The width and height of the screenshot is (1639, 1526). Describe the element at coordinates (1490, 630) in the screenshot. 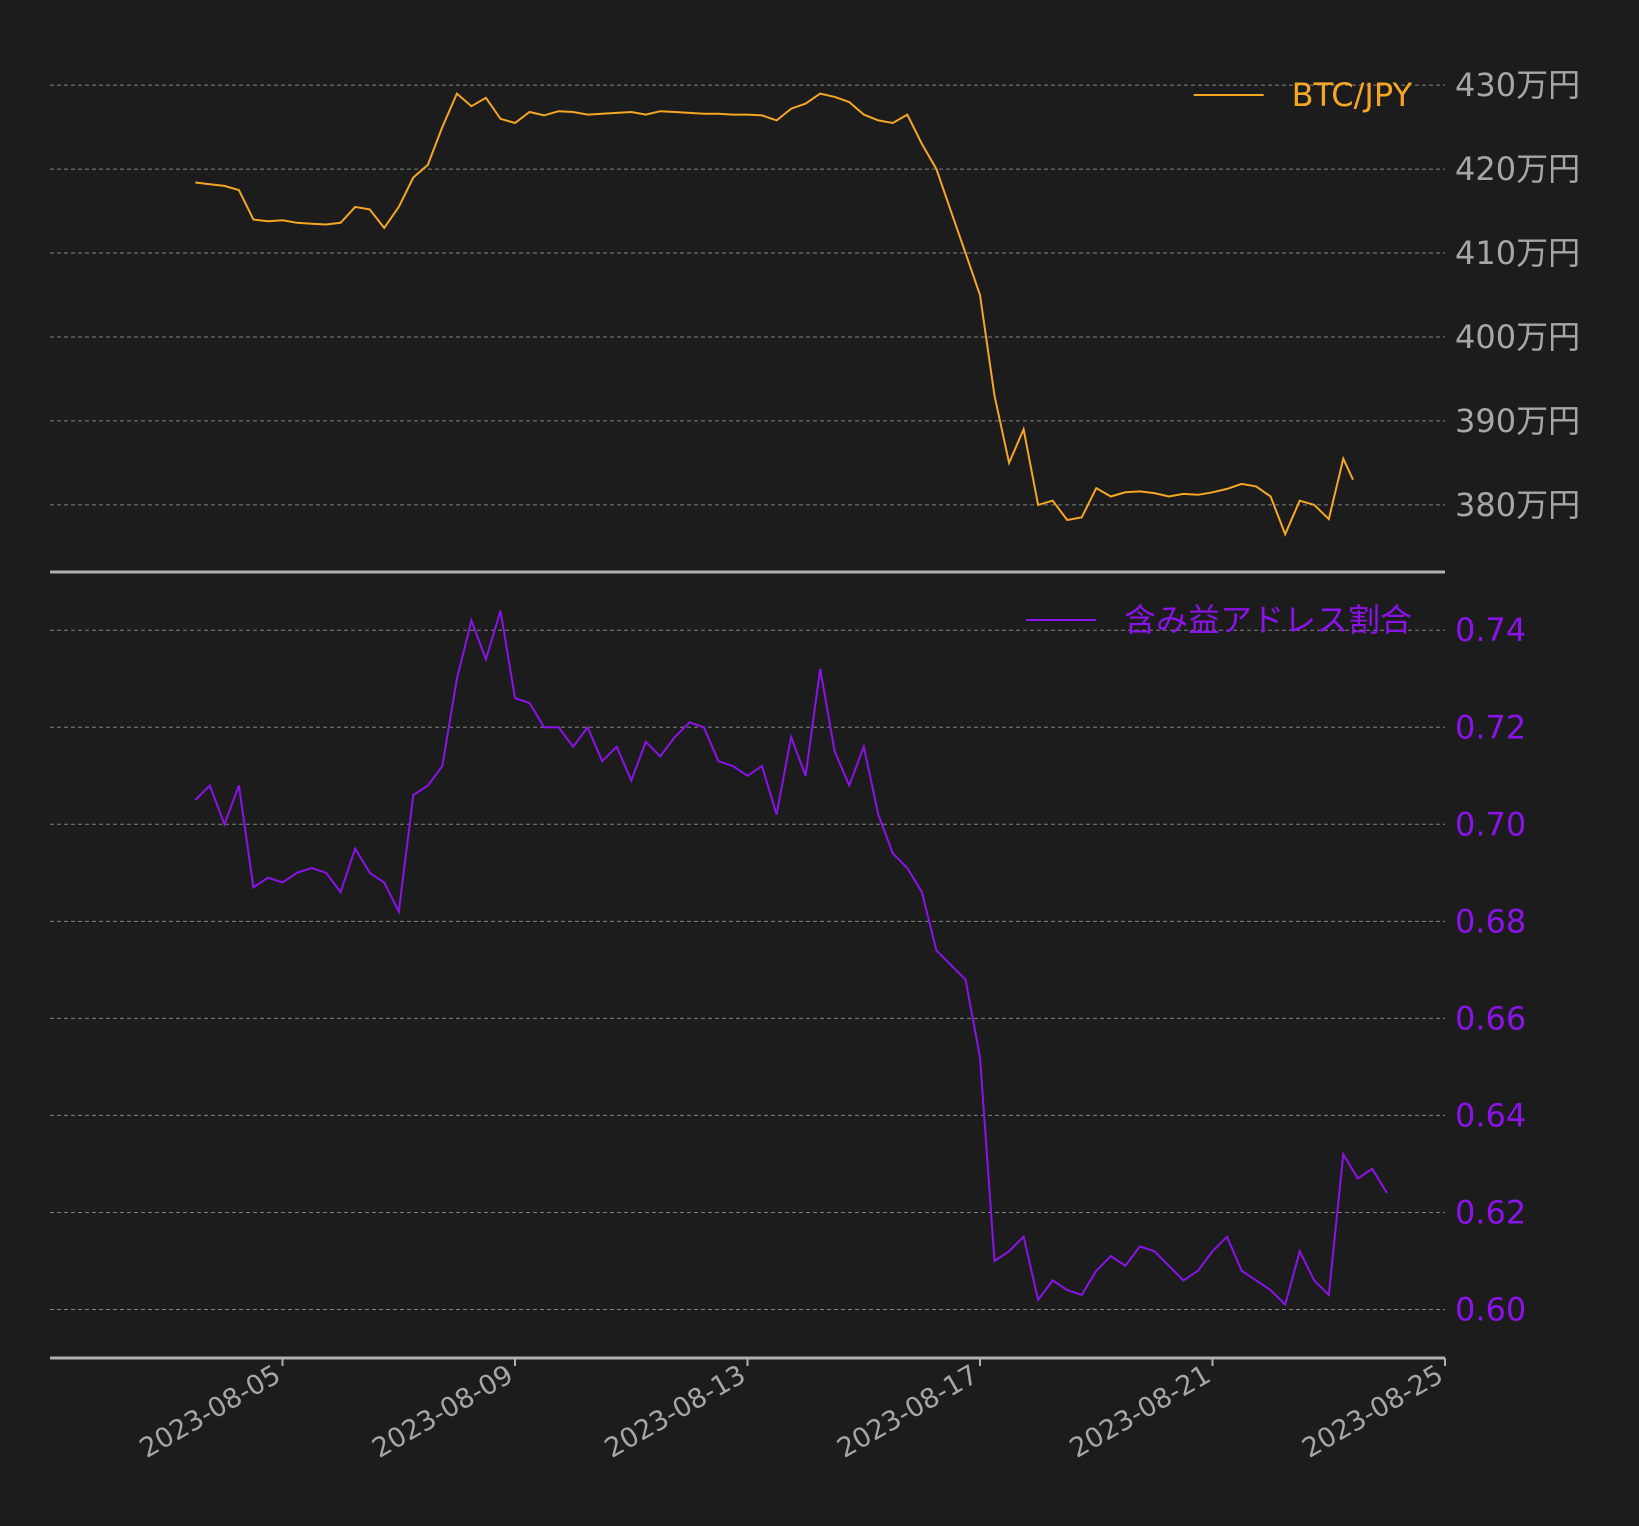

I see `y-tick-label: 0.74` at that location.